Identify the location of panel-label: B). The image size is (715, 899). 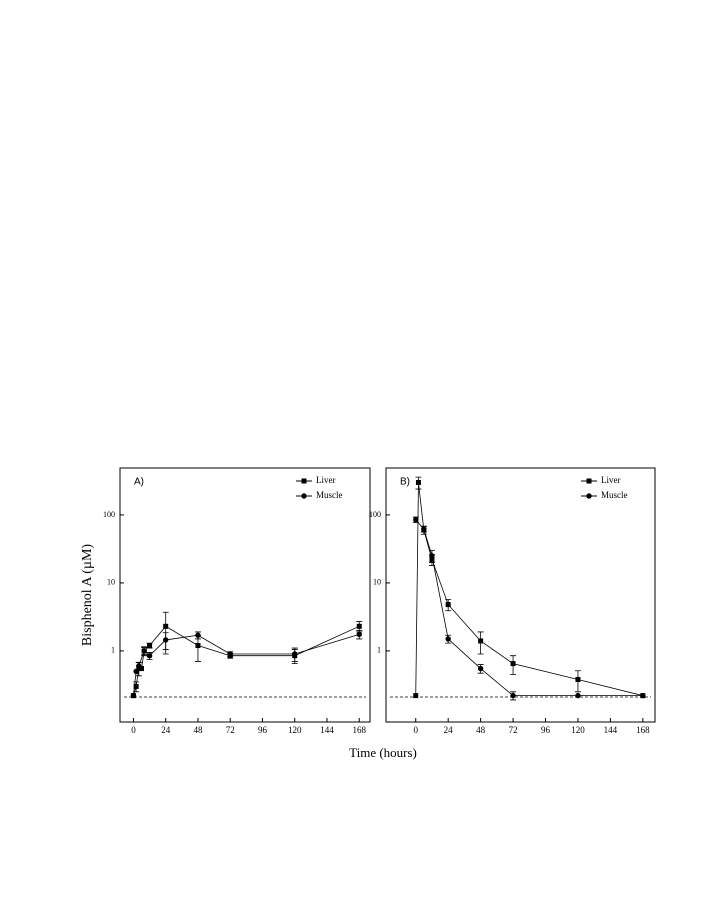
(405, 482).